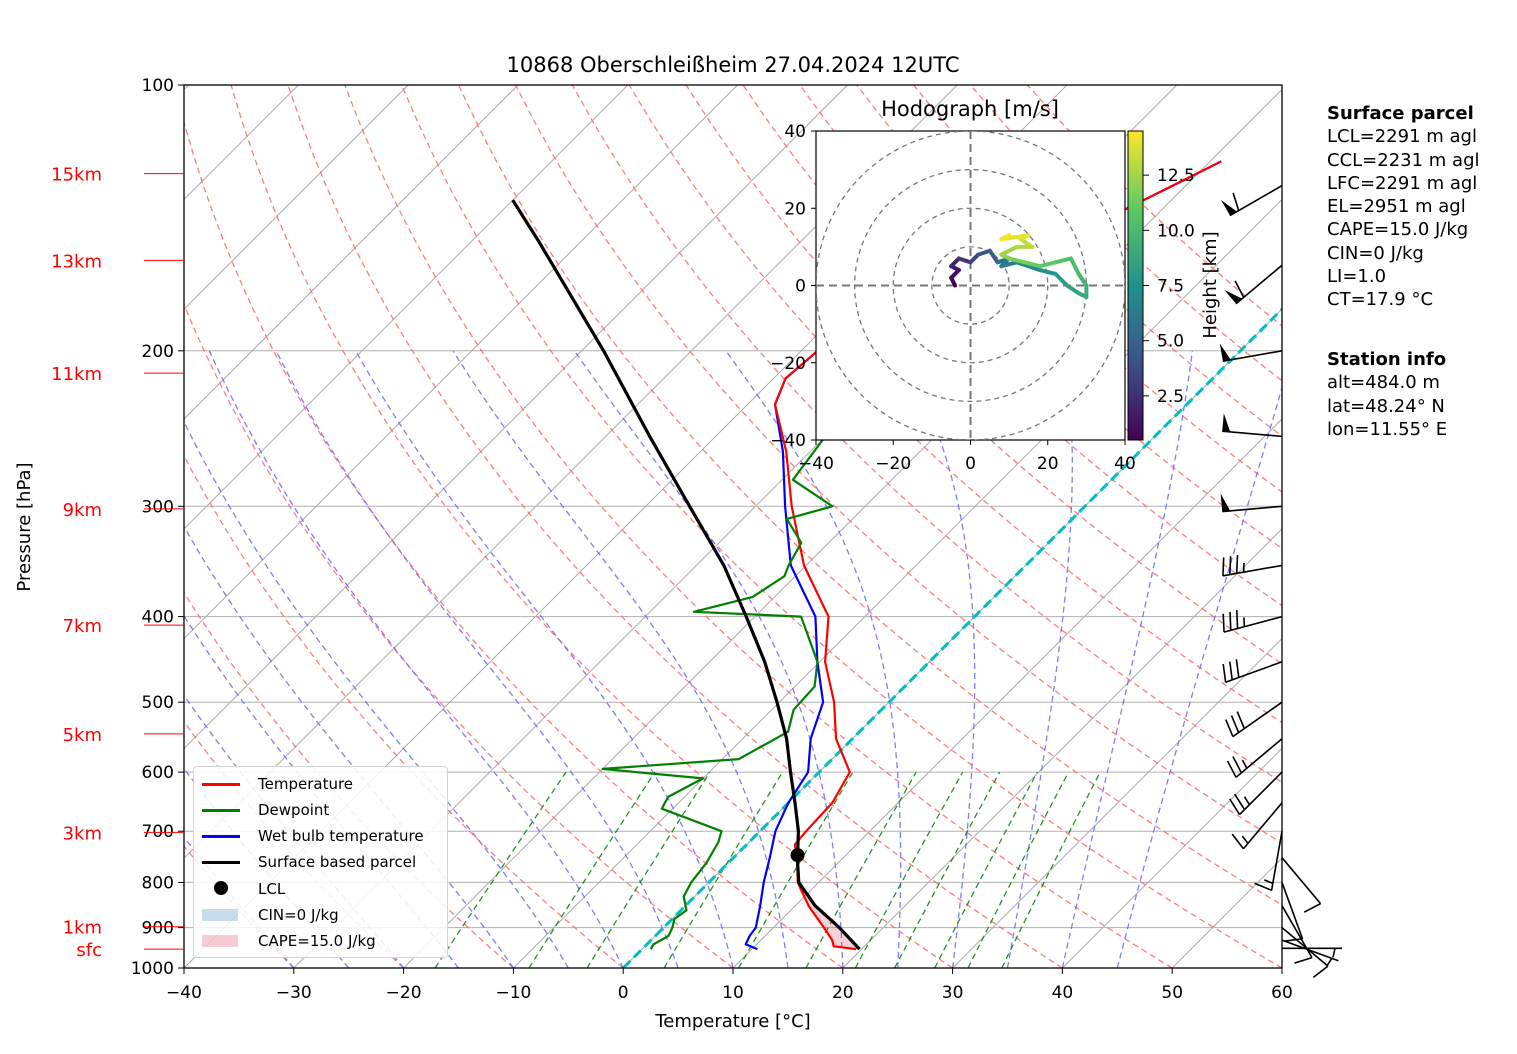  Describe the element at coordinates (184, 993) in the screenshot. I see `x-tick-label: −40` at that location.